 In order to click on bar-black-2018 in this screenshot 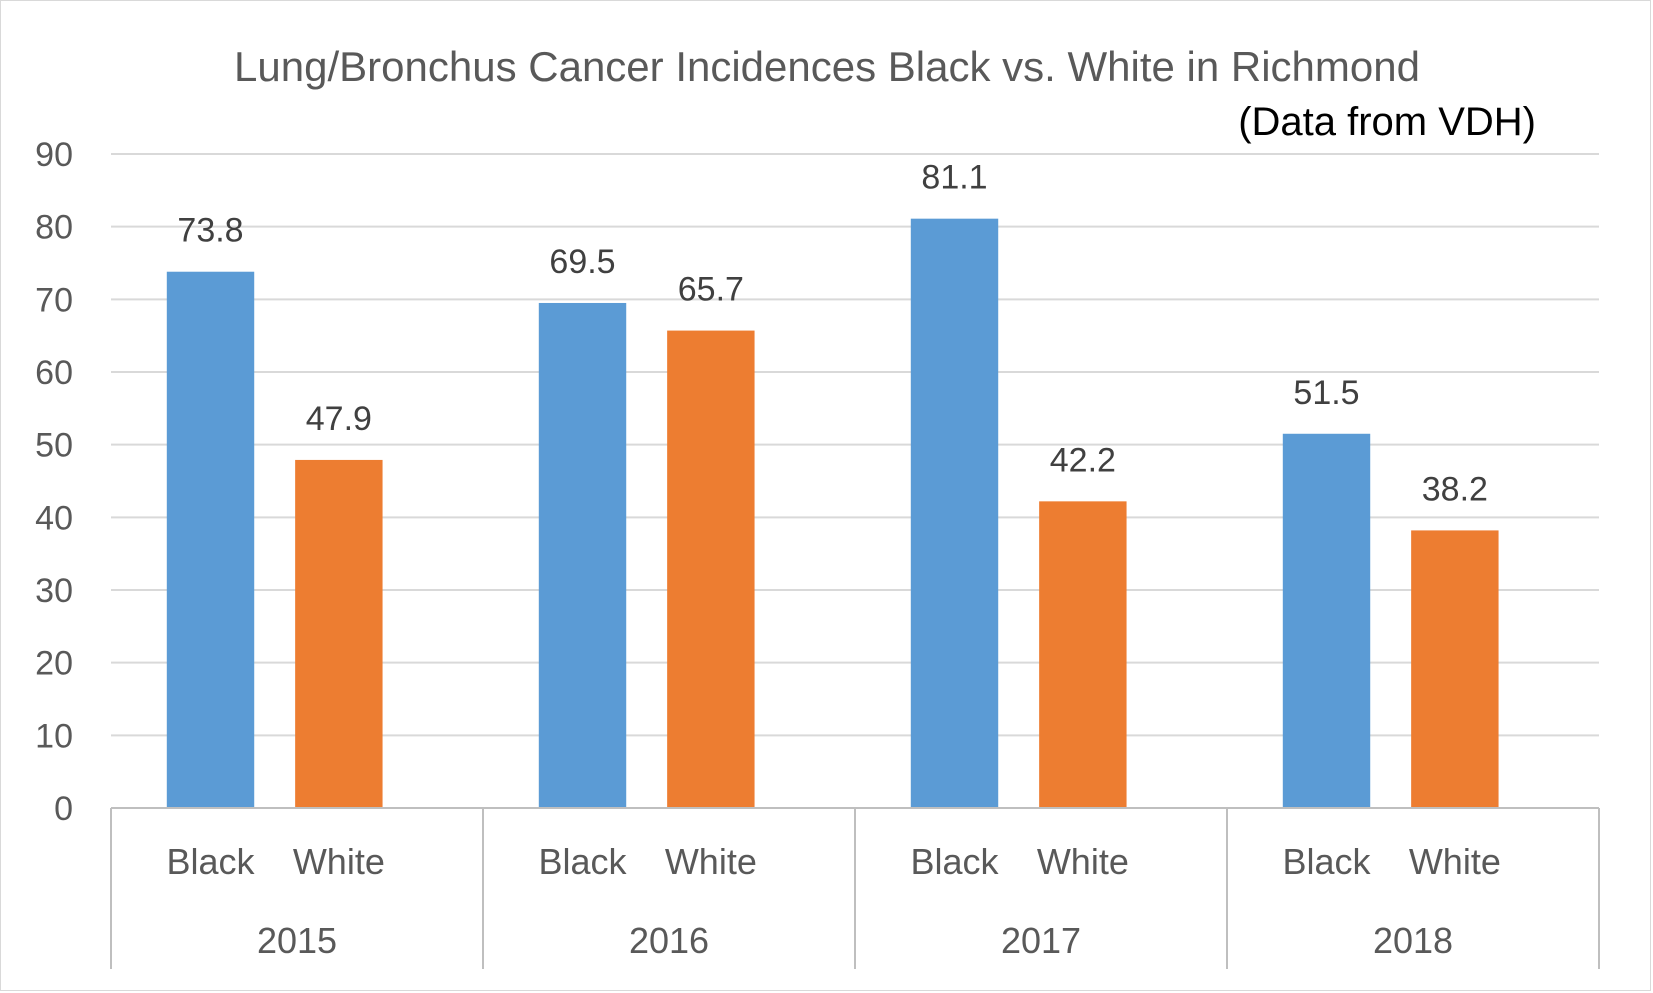, I will do `click(1326, 620)`.